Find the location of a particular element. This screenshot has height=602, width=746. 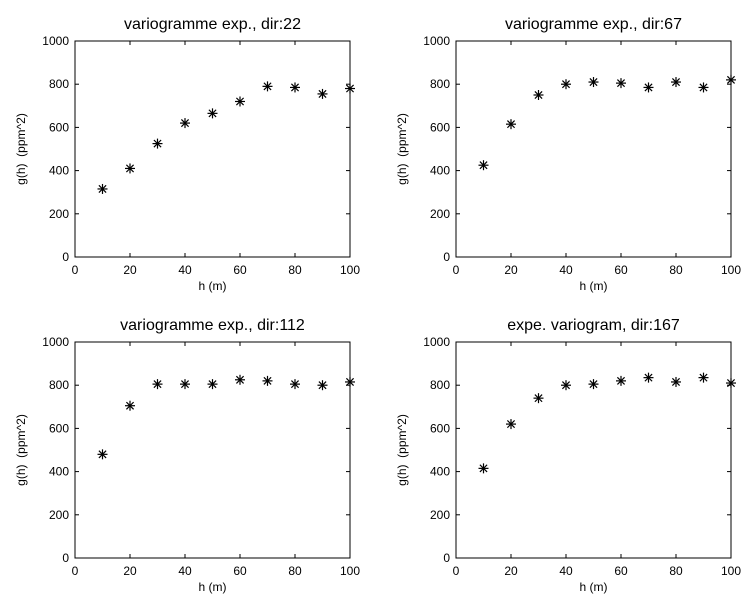

chart-title: expe. variogram, dir:167 is located at coordinates (593, 325).